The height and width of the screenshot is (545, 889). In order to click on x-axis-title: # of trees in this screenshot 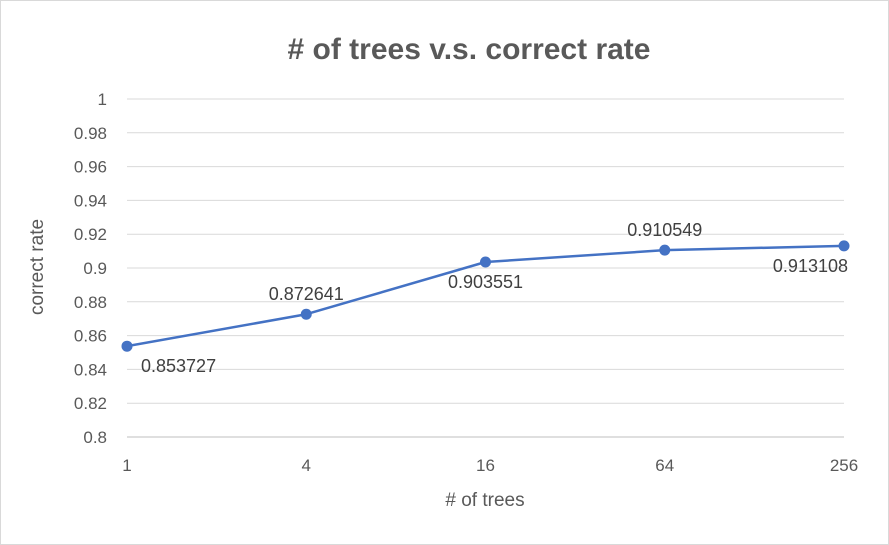, I will do `click(484, 500)`.